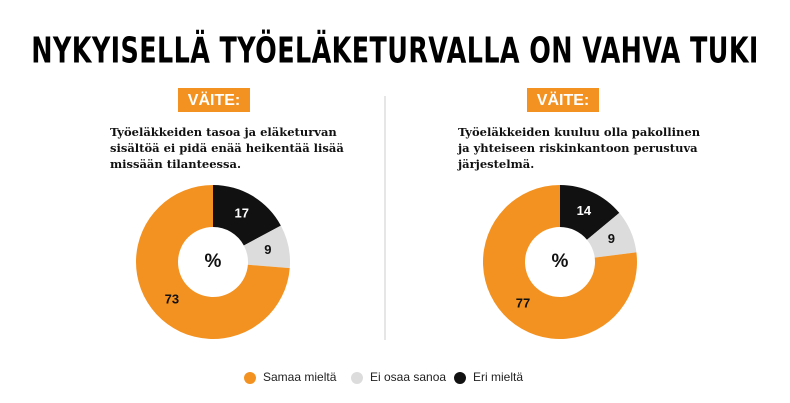  What do you see at coordinates (498, 377) in the screenshot?
I see `legend-label: Eri mieltä` at bounding box center [498, 377].